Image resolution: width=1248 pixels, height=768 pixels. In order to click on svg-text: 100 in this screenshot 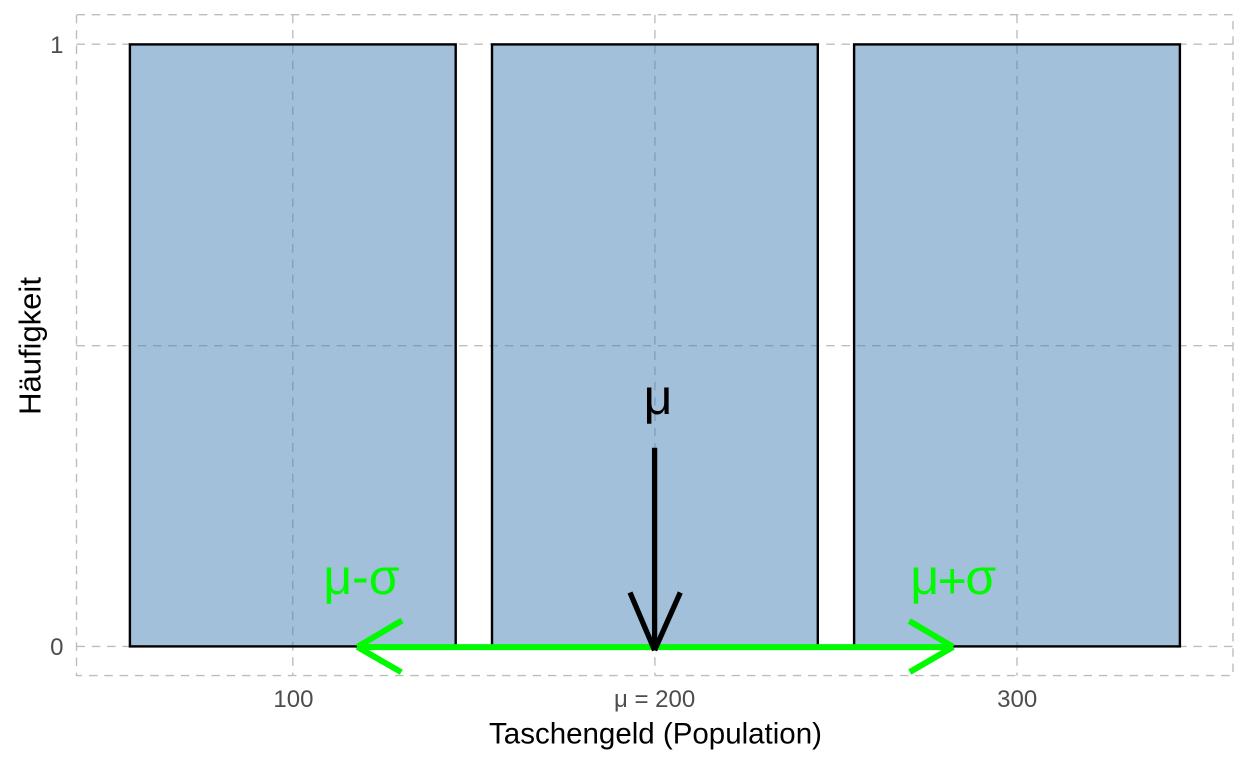, I will do `click(293, 699)`.